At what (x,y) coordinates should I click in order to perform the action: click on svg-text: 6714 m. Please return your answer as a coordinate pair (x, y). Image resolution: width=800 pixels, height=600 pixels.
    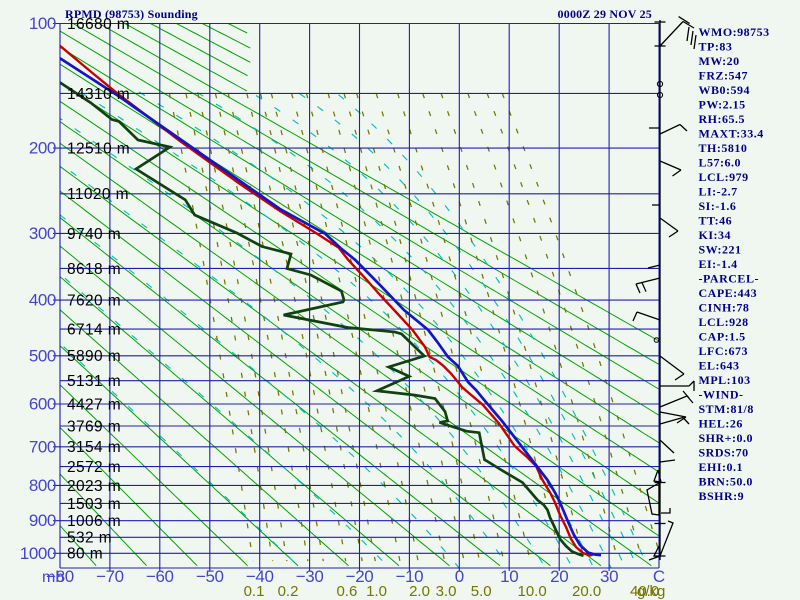
    Looking at the image, I should click on (94, 330).